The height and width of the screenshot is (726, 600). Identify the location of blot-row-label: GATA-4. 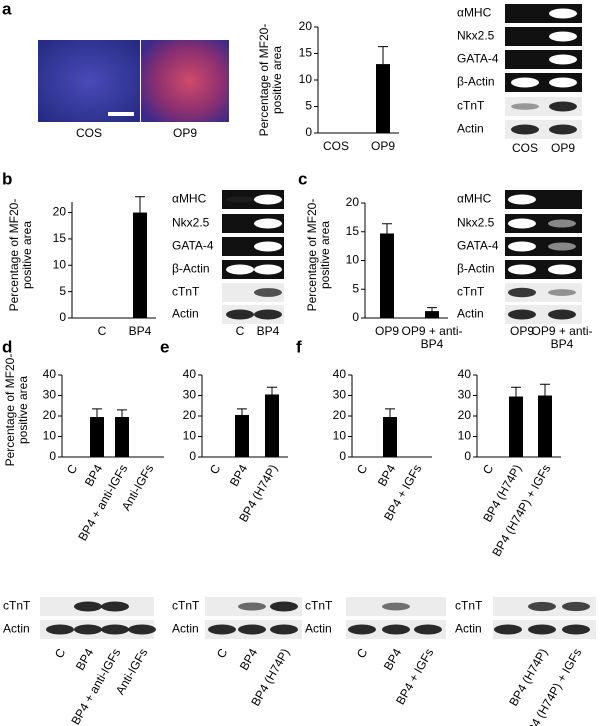
(193, 246).